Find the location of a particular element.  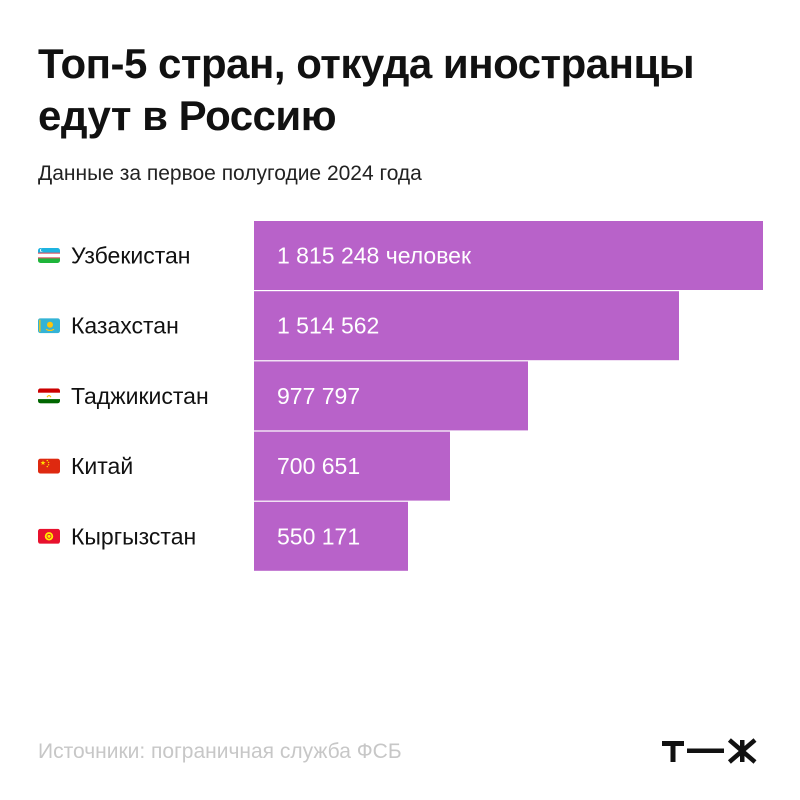

bar-value-label: 1 514 562 is located at coordinates (328, 326).